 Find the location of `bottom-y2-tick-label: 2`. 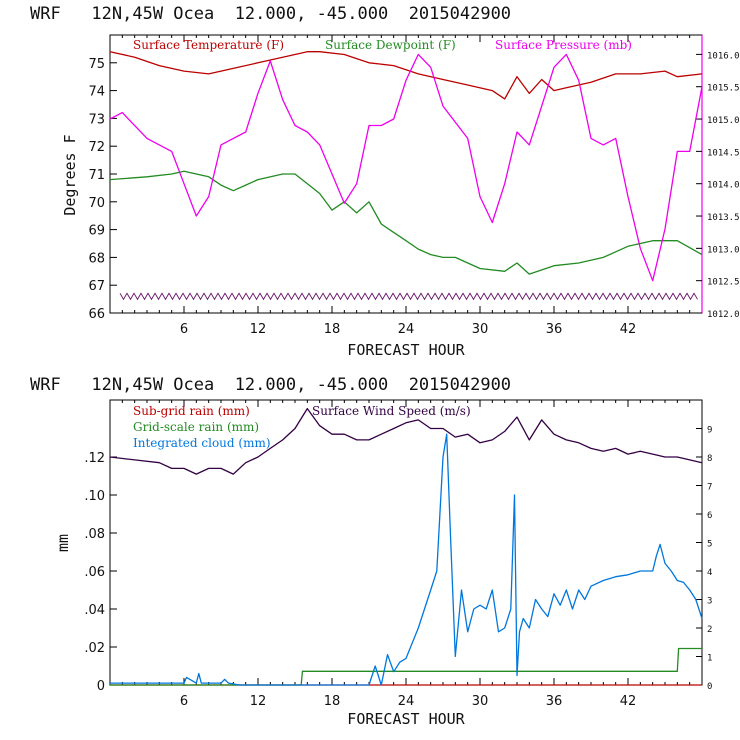

bottom-y2-tick-label: 2 is located at coordinates (709, 630).